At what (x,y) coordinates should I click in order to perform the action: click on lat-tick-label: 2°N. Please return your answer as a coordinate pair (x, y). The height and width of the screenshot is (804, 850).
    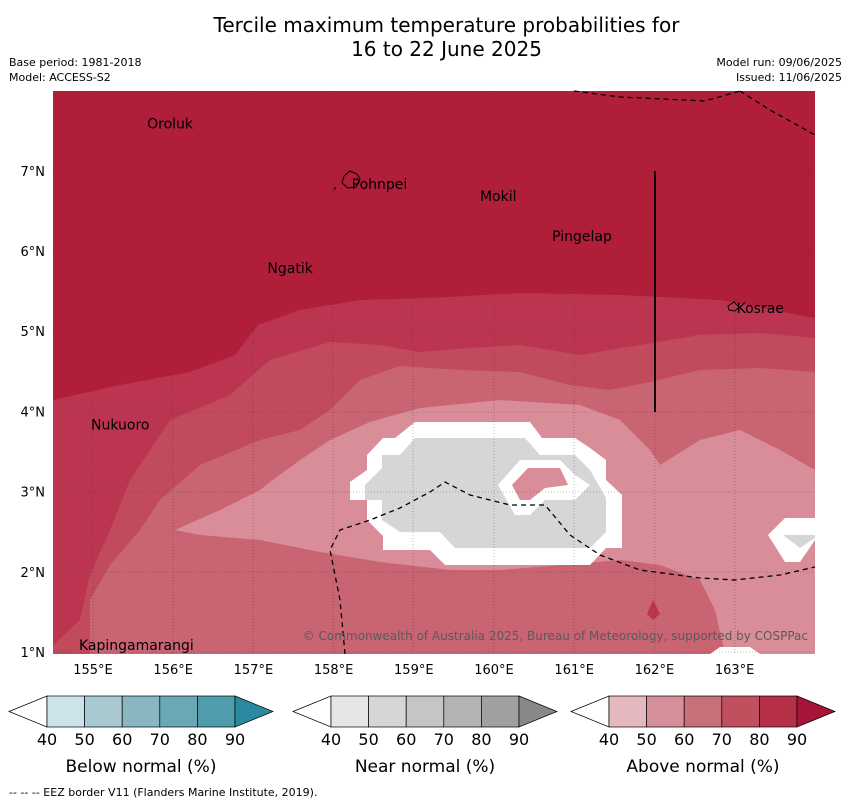
    Looking at the image, I should click on (33, 573).